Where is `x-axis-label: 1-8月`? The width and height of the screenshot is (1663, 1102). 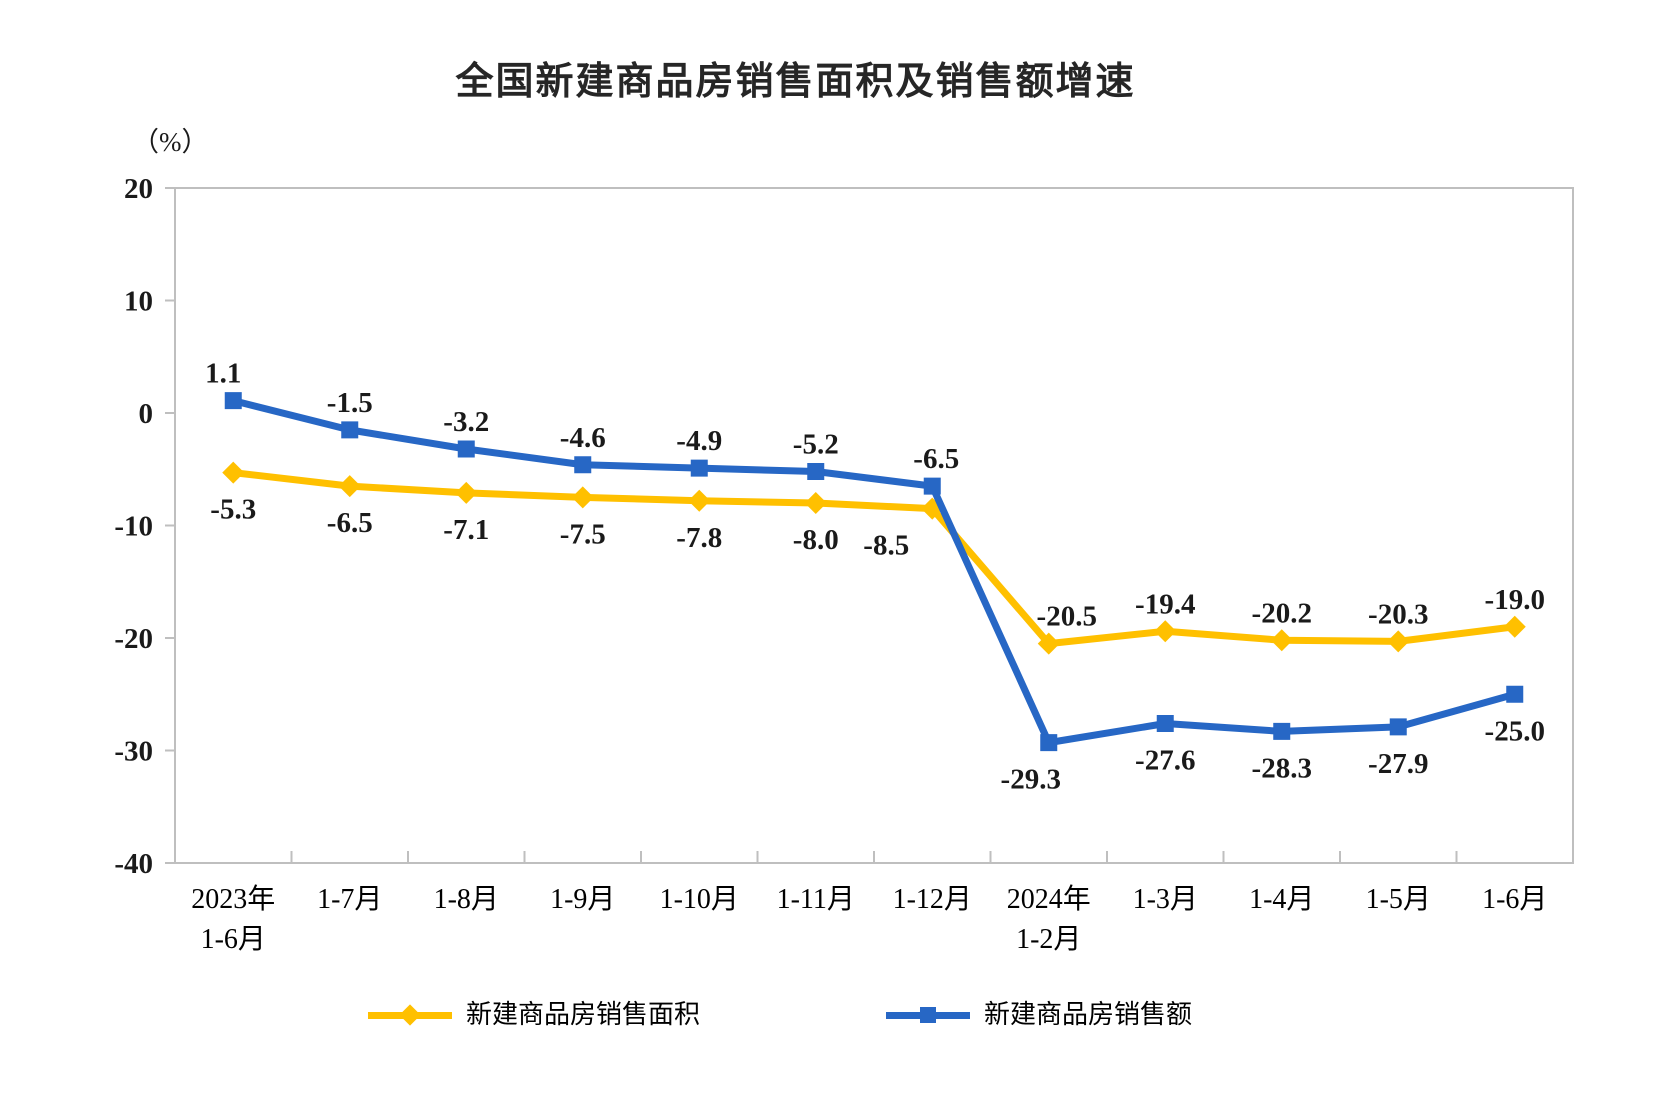
x-axis-label: 1-8月 is located at coordinates (466, 899).